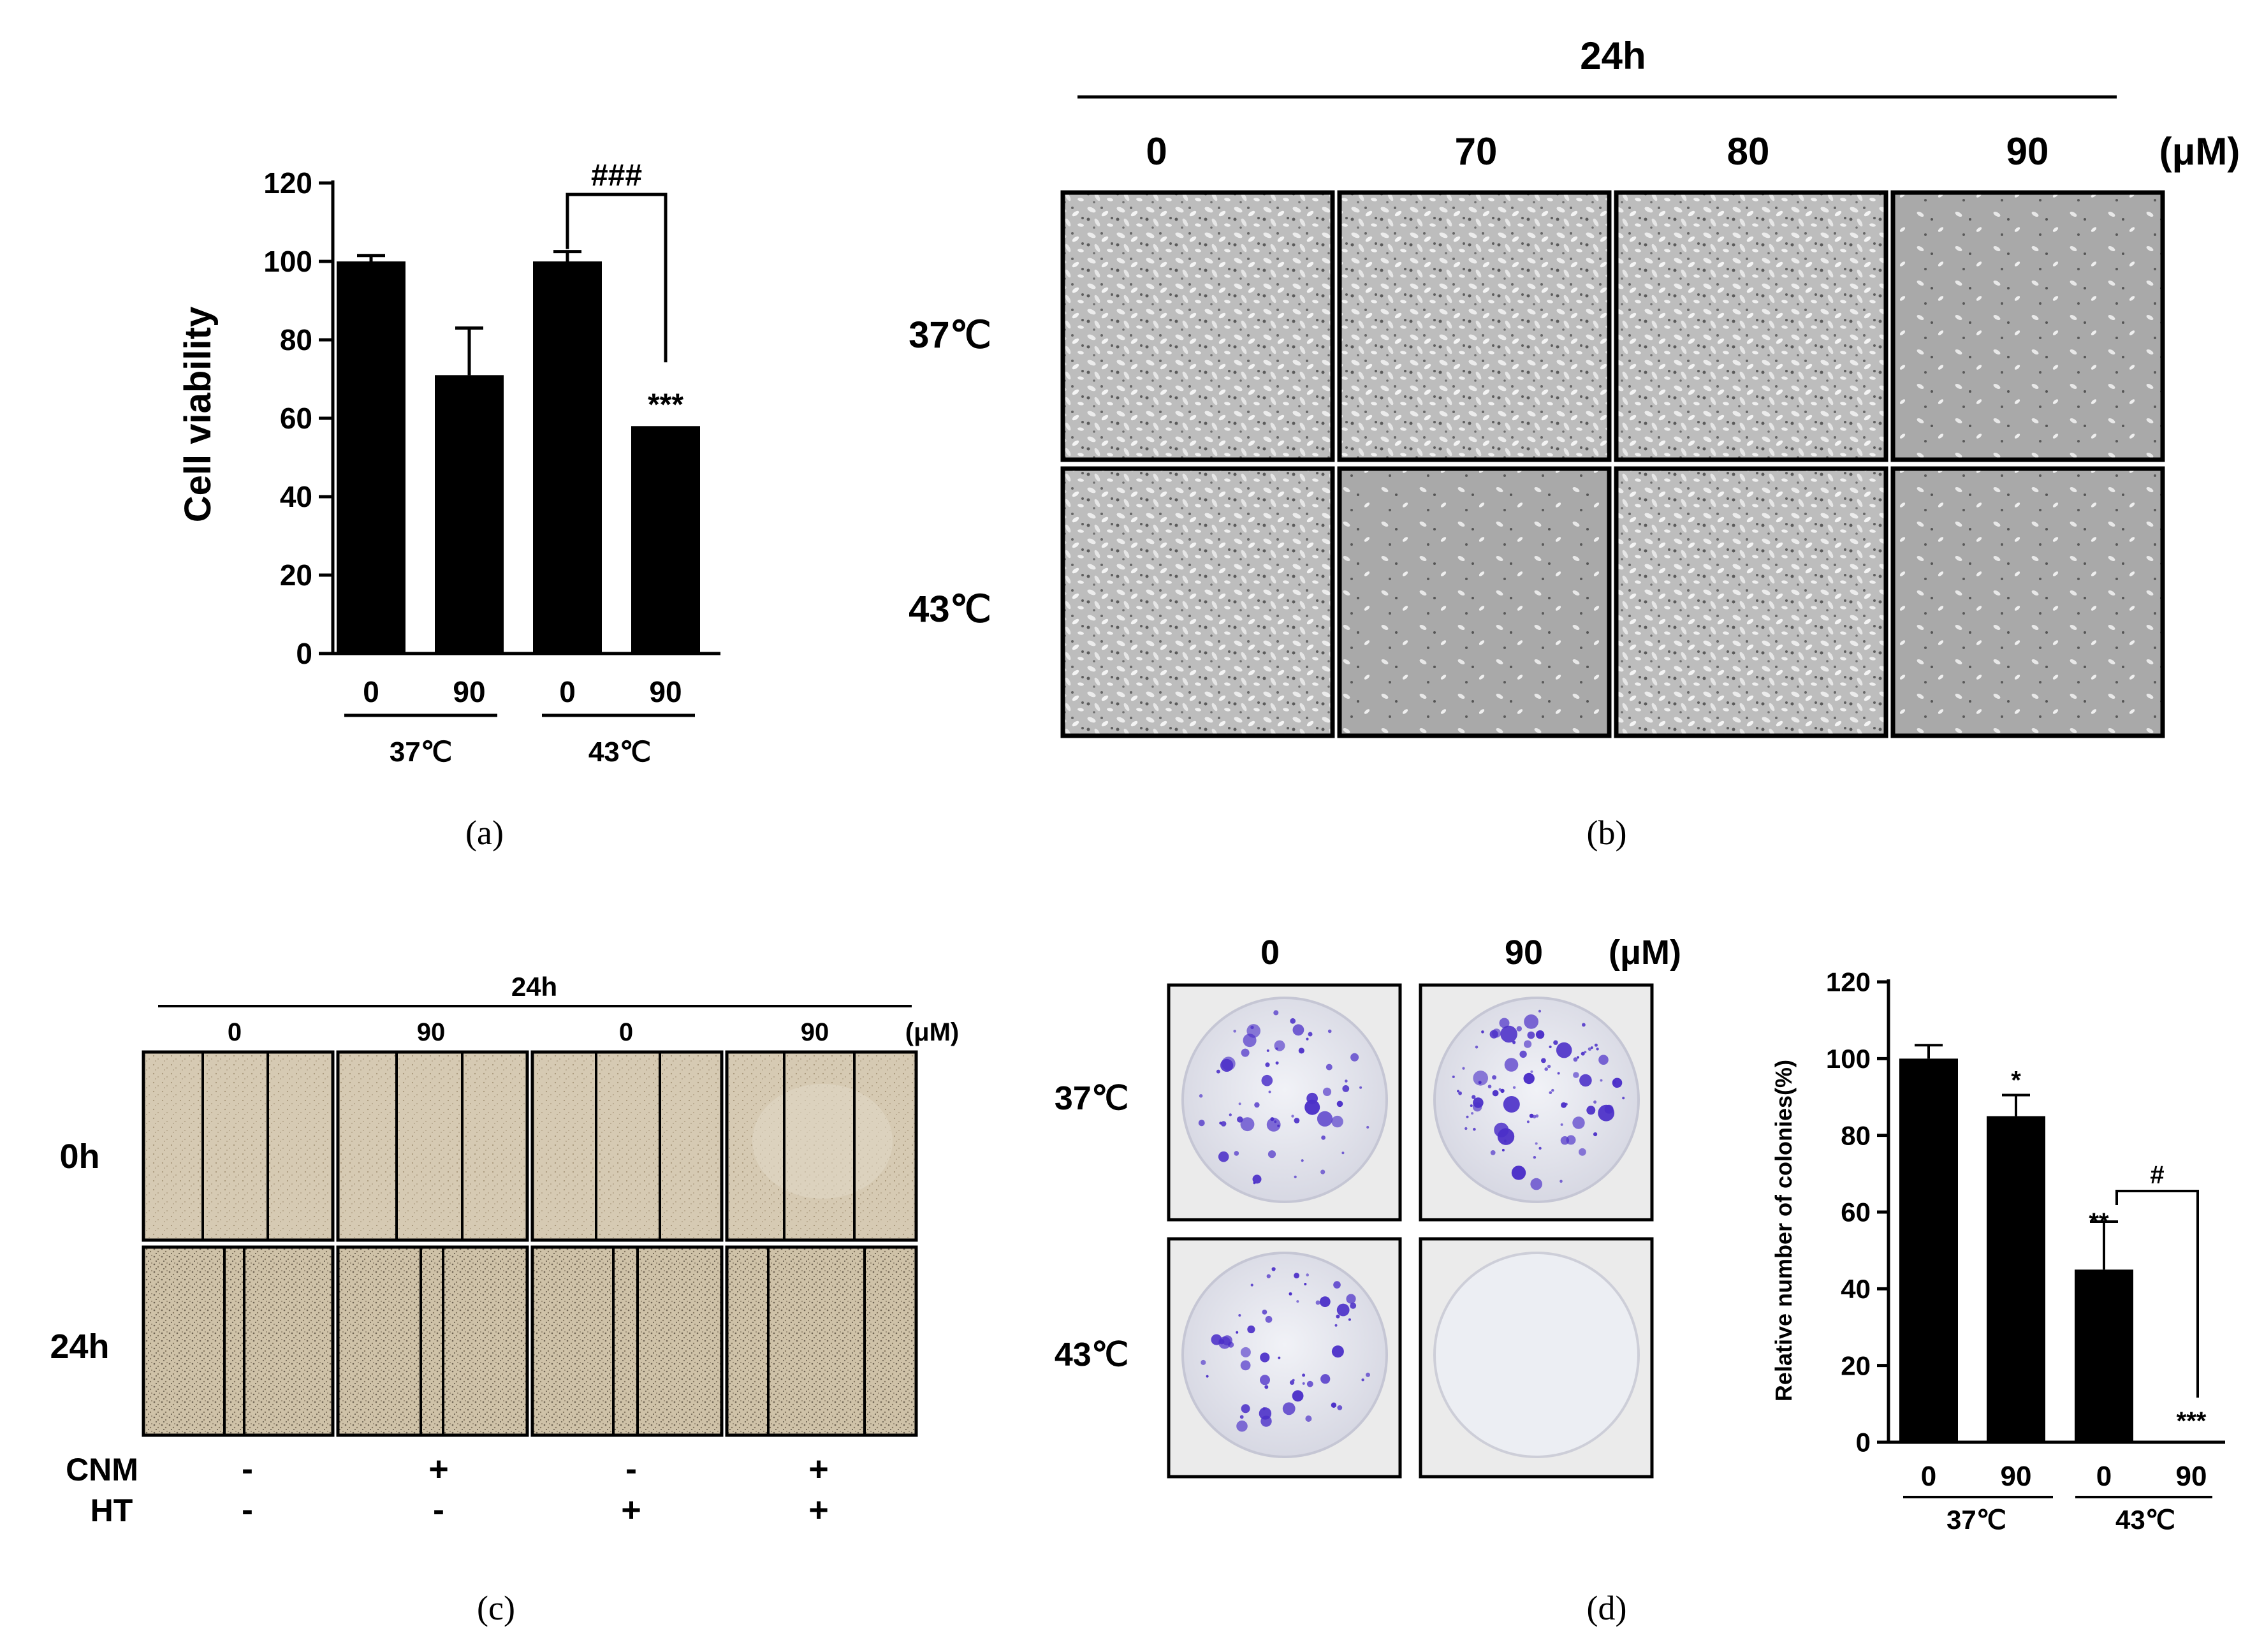 This screenshot has width=2264, height=1652. What do you see at coordinates (1270, 953) in the screenshot?
I see `panel-d-conc-label: 0` at bounding box center [1270, 953].